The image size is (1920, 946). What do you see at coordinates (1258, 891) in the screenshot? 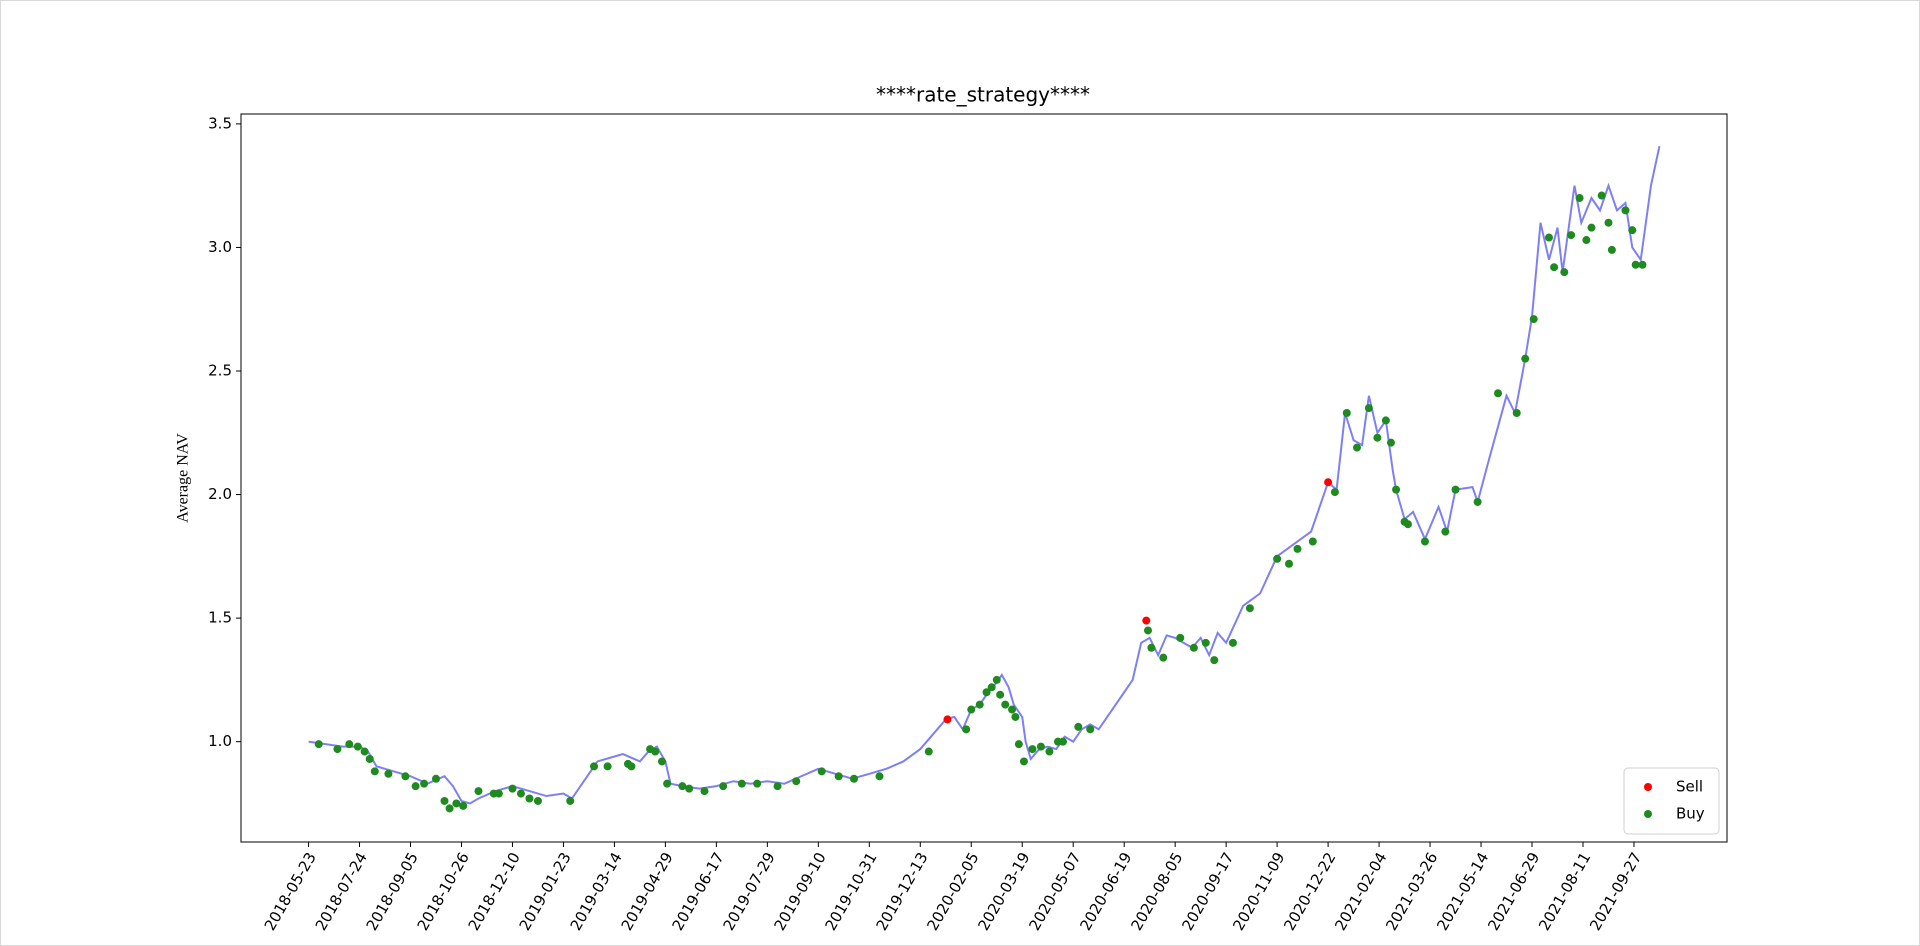
I see `x-tick-label: 2020-11-09` at bounding box center [1258, 891].